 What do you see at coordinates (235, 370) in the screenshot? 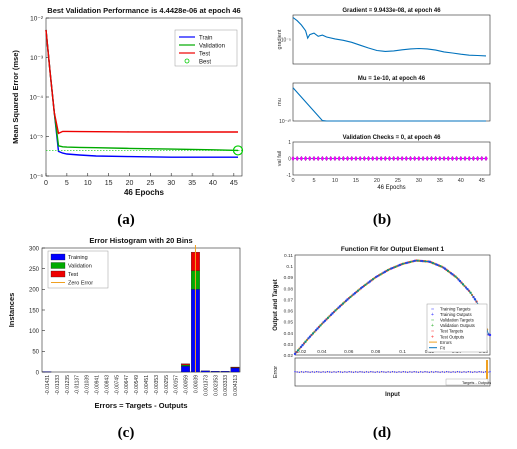
I see `panel-c-bar-training` at bounding box center [235, 370].